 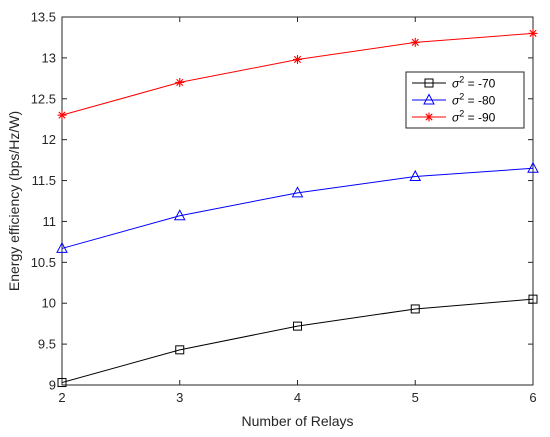 I want to click on y-tick-label: 12.5, so click(x=43, y=98).